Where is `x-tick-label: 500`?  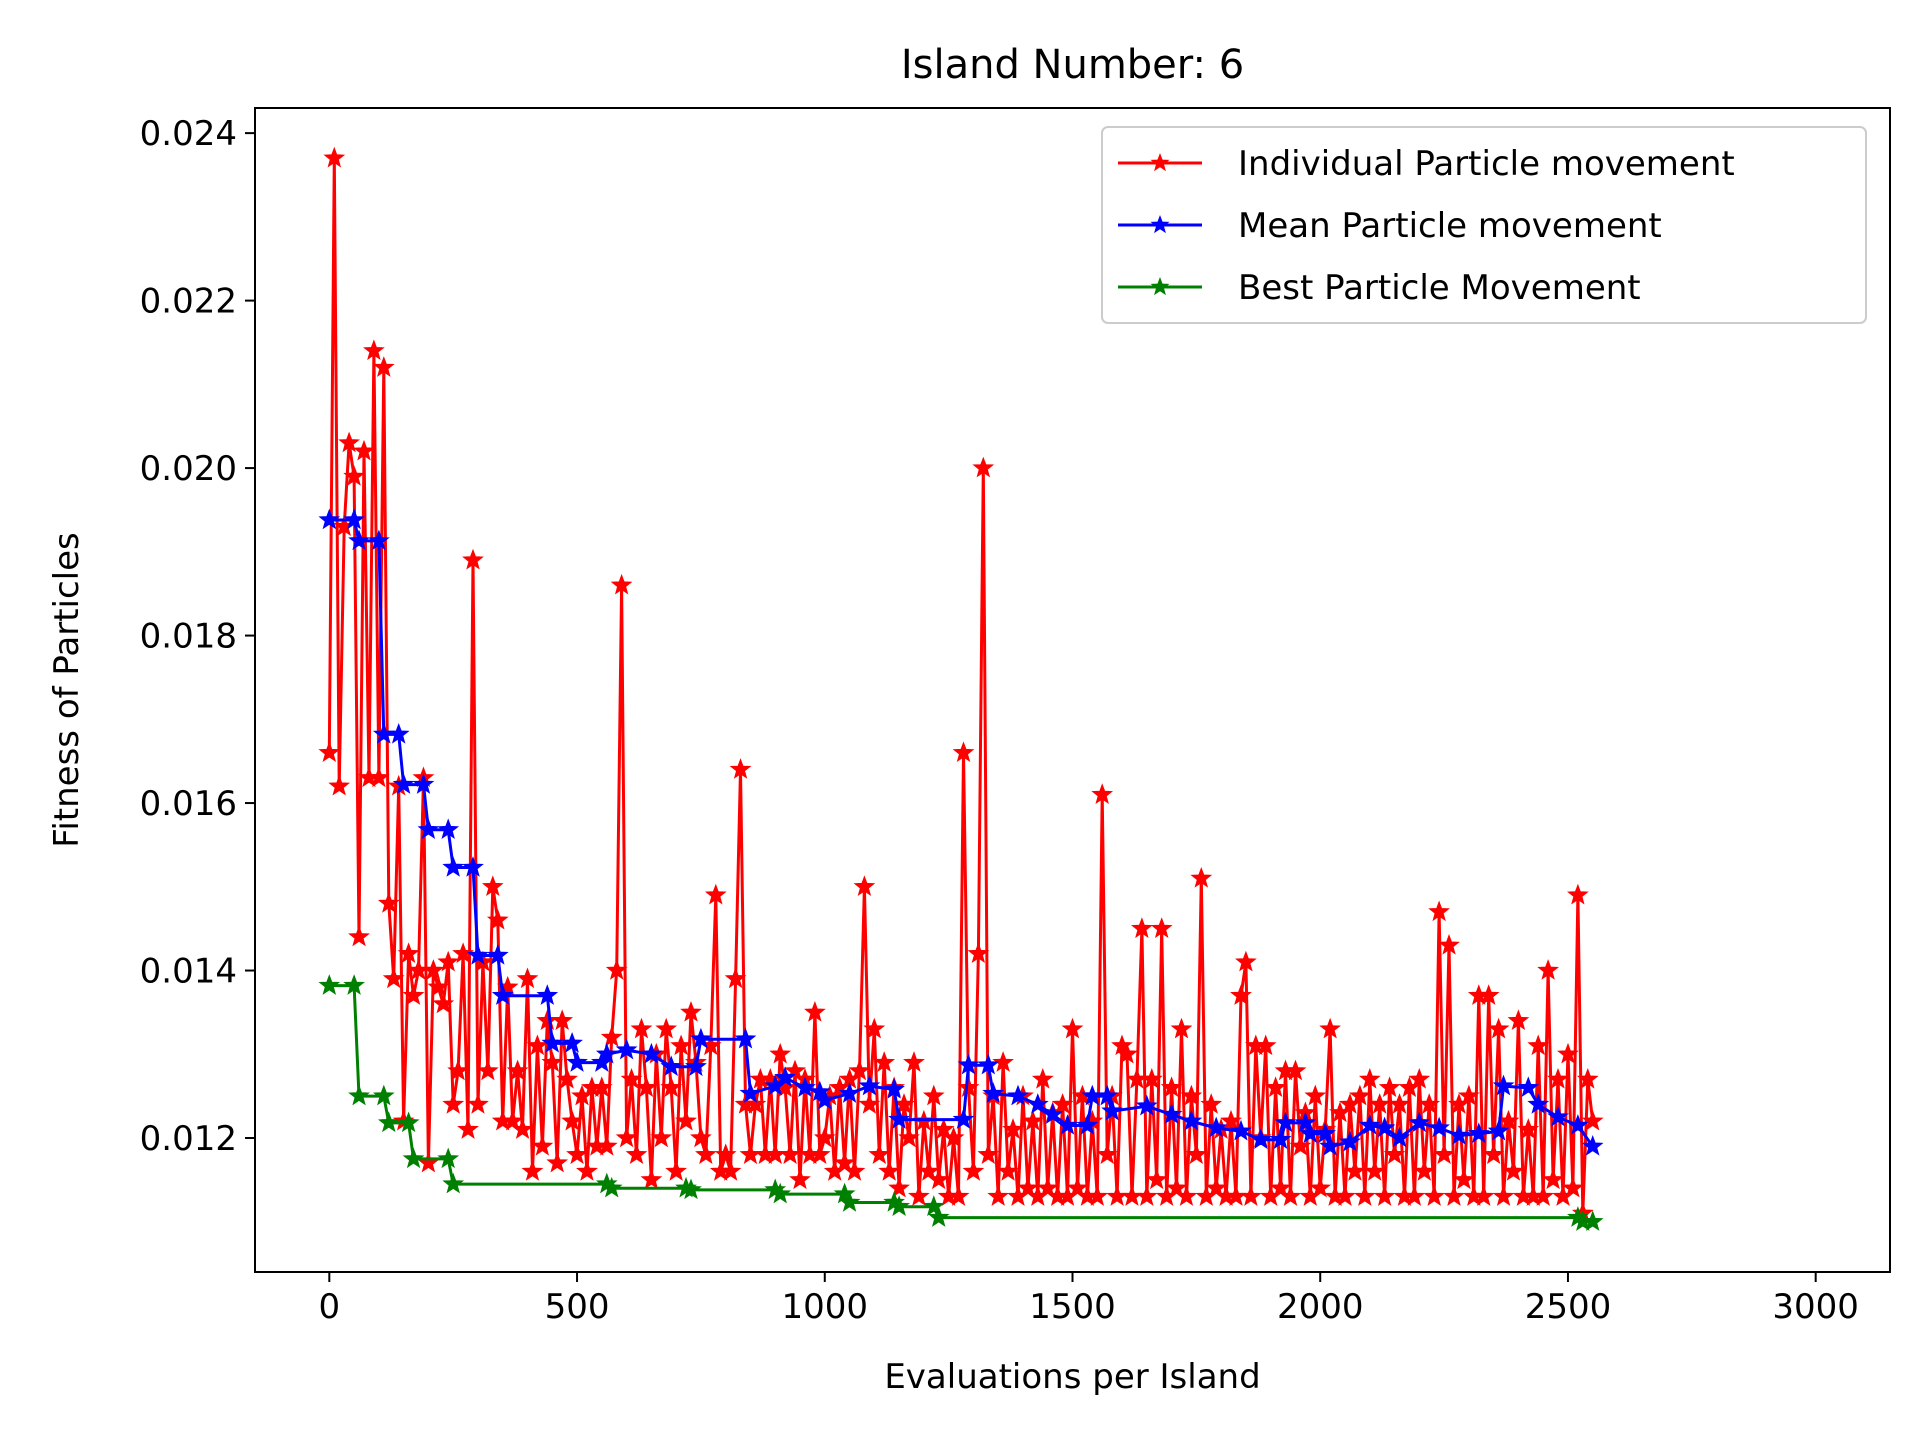 x-tick-label: 500 is located at coordinates (577, 1307).